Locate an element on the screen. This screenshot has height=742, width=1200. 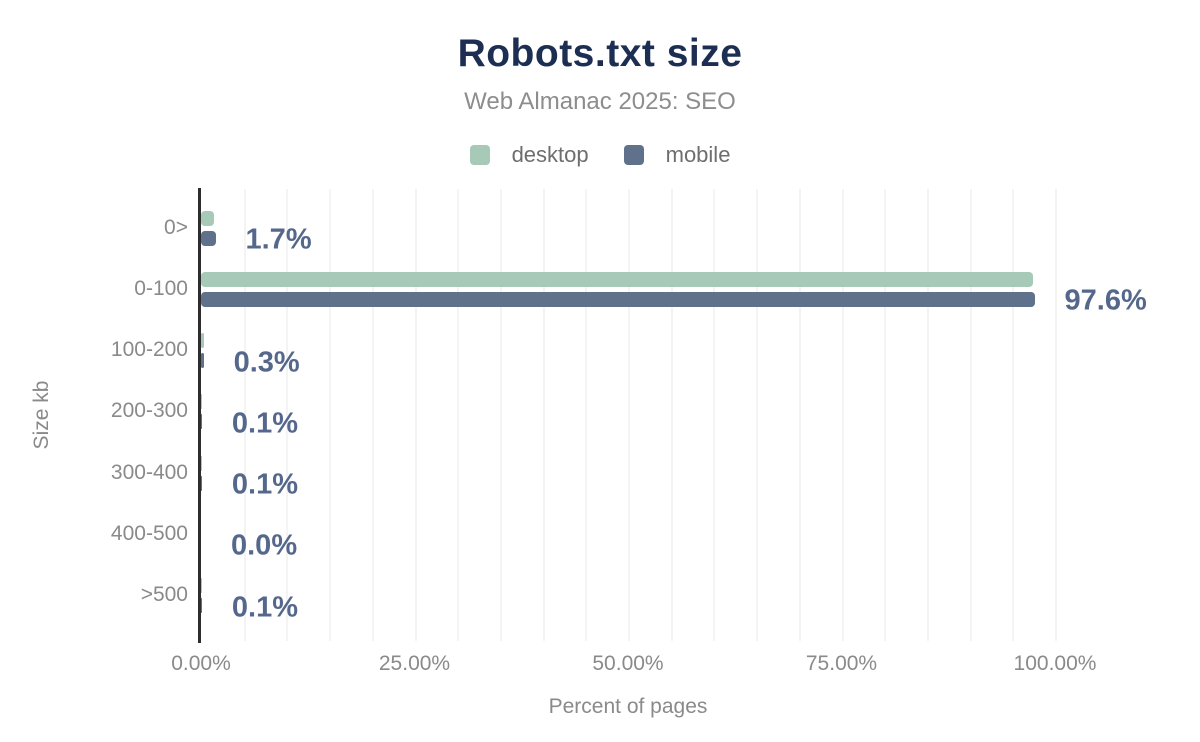
x-tick-label: 25.00% is located at coordinates (414, 663).